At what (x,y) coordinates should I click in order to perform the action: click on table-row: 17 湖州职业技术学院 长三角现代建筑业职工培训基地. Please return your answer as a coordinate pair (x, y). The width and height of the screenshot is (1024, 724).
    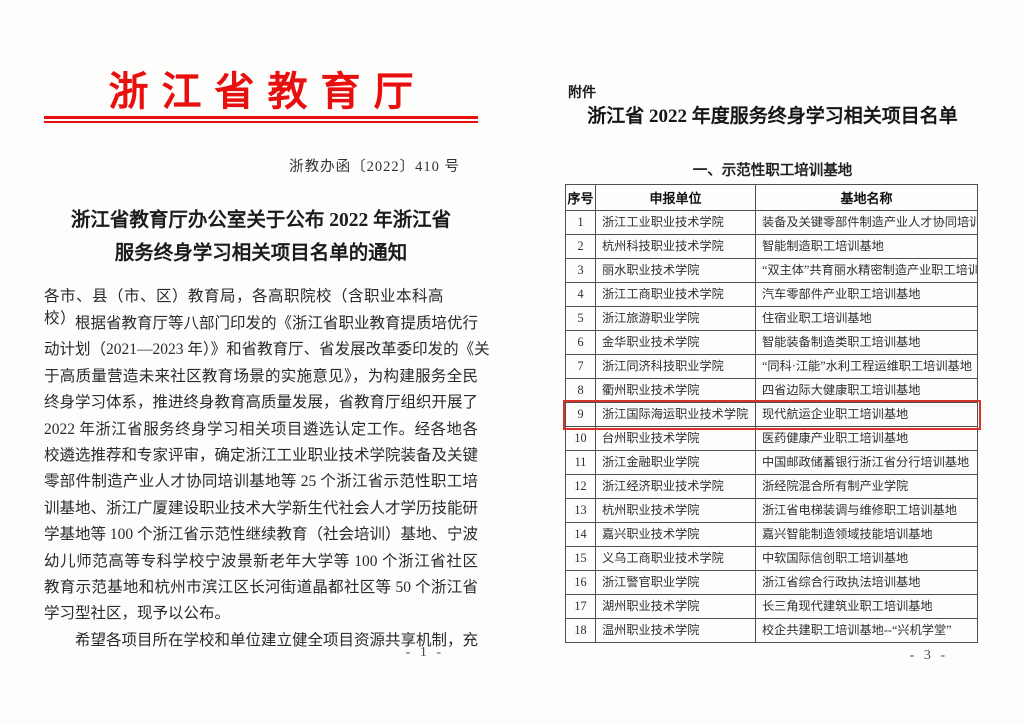
    Looking at the image, I should click on (771, 606).